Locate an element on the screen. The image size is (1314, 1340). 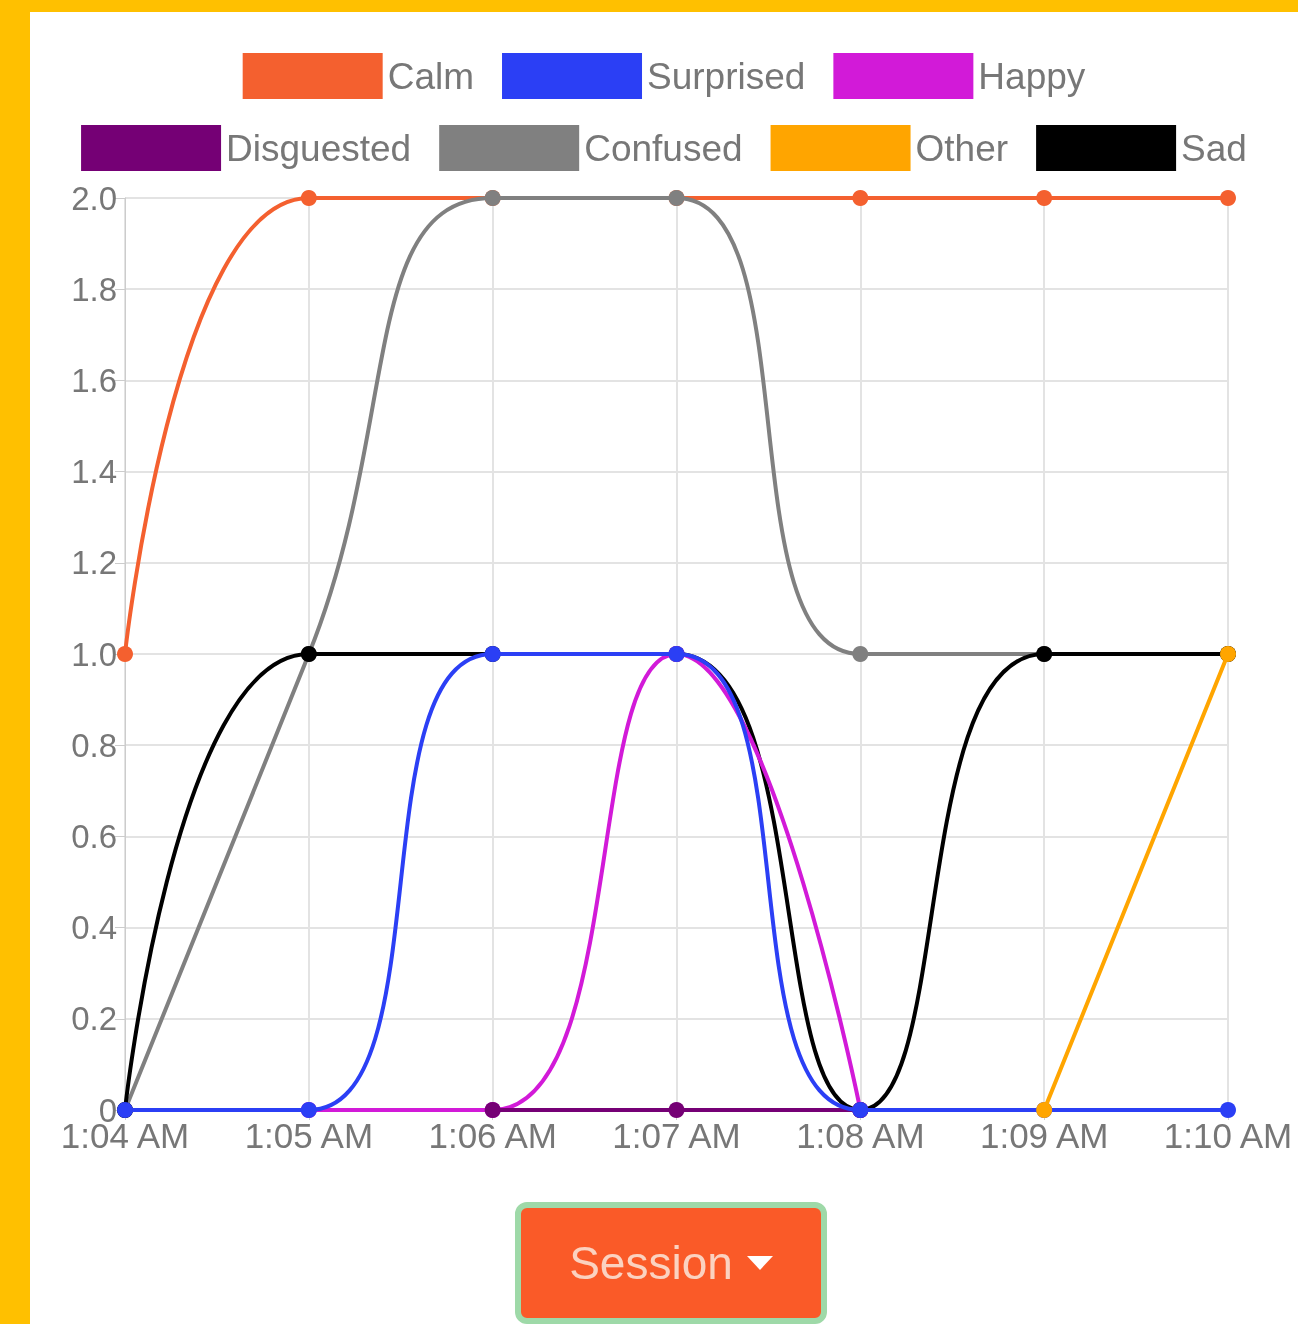
x-tick-label: 1:08 AM is located at coordinates (860, 1135).